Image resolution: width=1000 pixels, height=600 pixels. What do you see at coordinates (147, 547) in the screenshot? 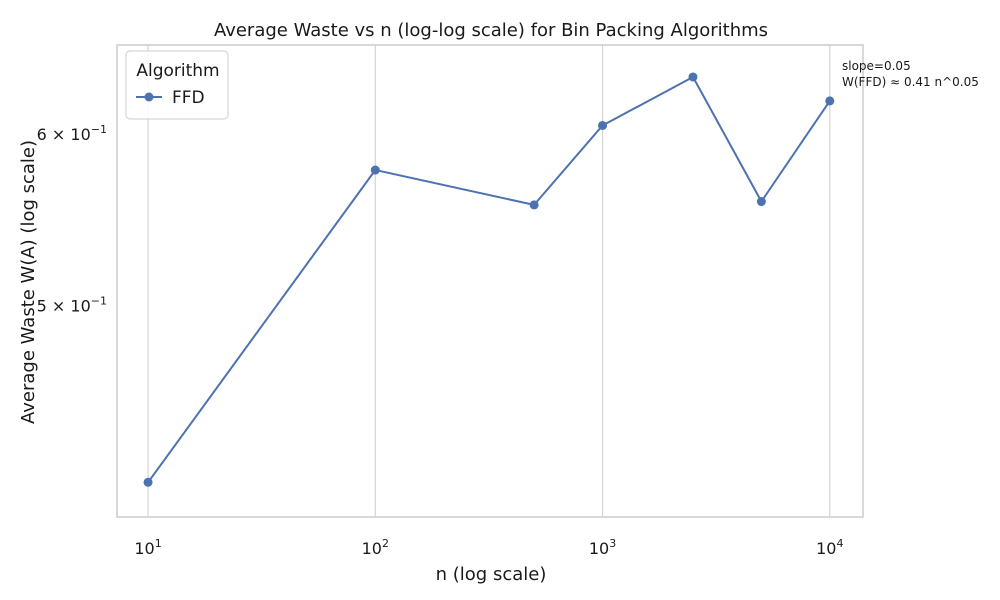
I see `x-tick-label: 10¹` at bounding box center [147, 547].